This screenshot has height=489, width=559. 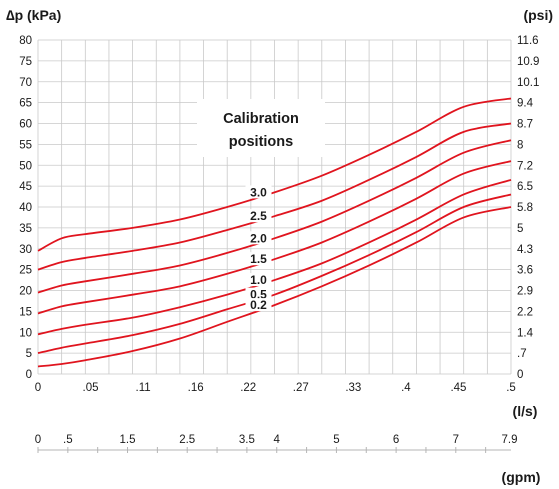 I want to click on gpm-tick-label: 4, so click(x=277, y=440).